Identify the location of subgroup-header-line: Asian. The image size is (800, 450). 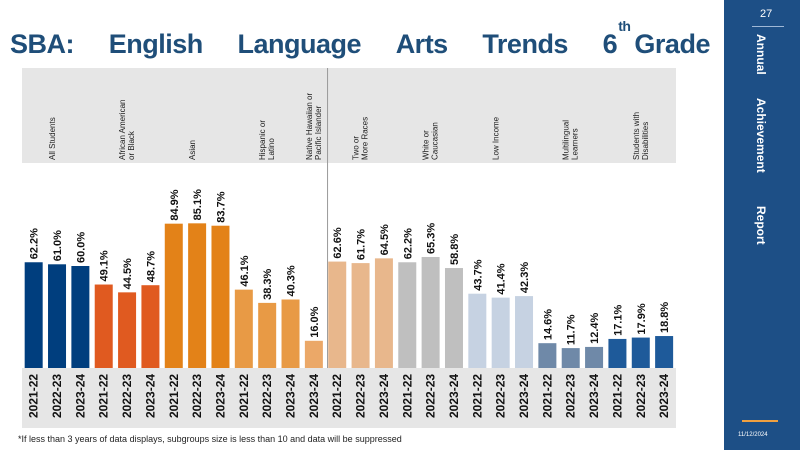
(192, 150).